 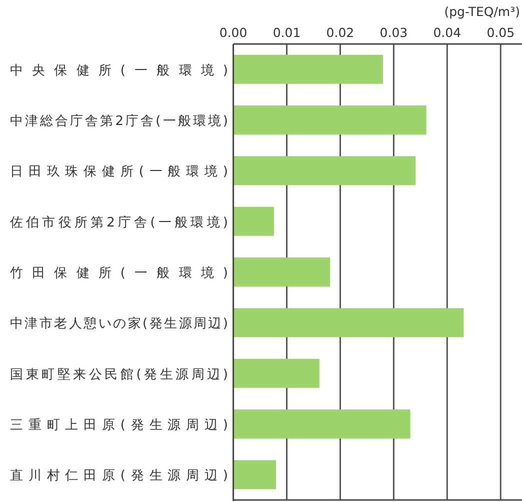 What do you see at coordinates (482, 11) in the screenshot?
I see `x-axis-title: (pg-TEQ/m³)` at bounding box center [482, 11].